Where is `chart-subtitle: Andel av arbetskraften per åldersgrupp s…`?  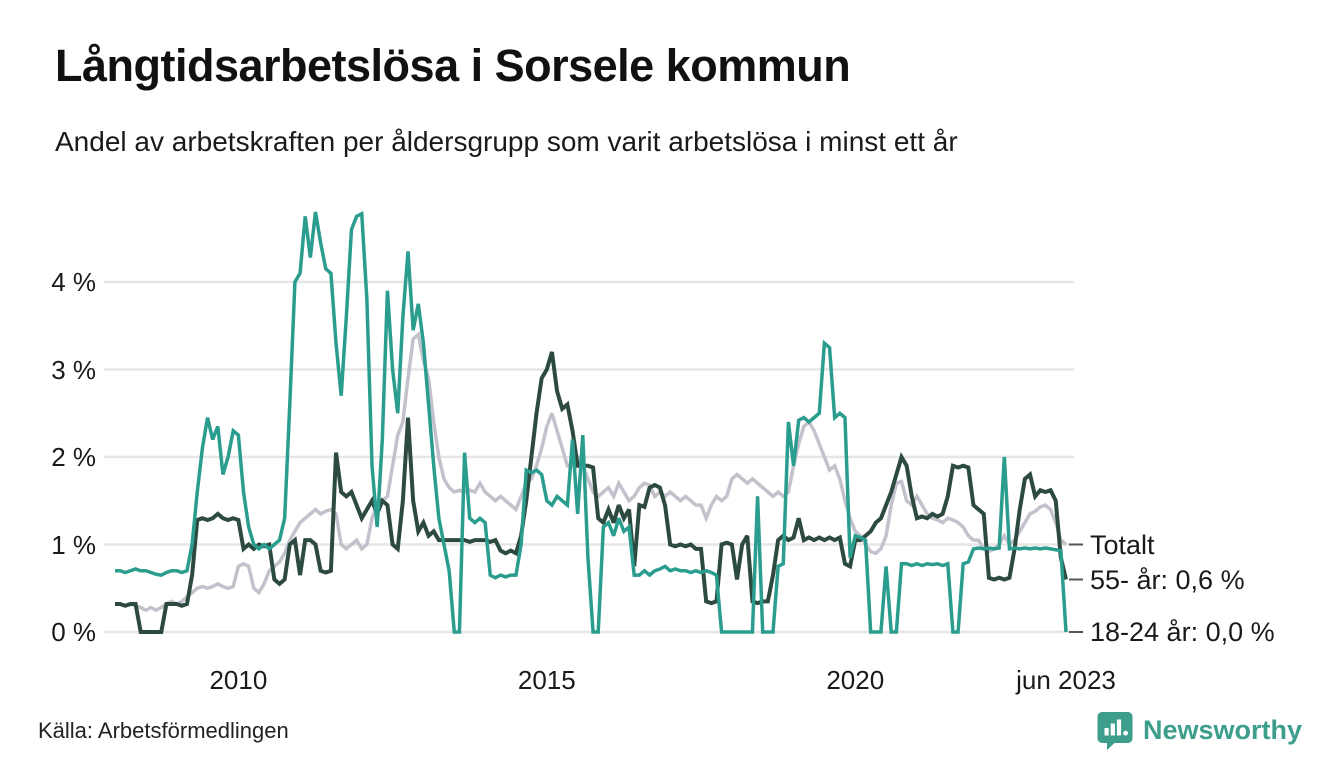
chart-subtitle: Andel av arbetskraften per åldersgrupp s… is located at coordinates (506, 141).